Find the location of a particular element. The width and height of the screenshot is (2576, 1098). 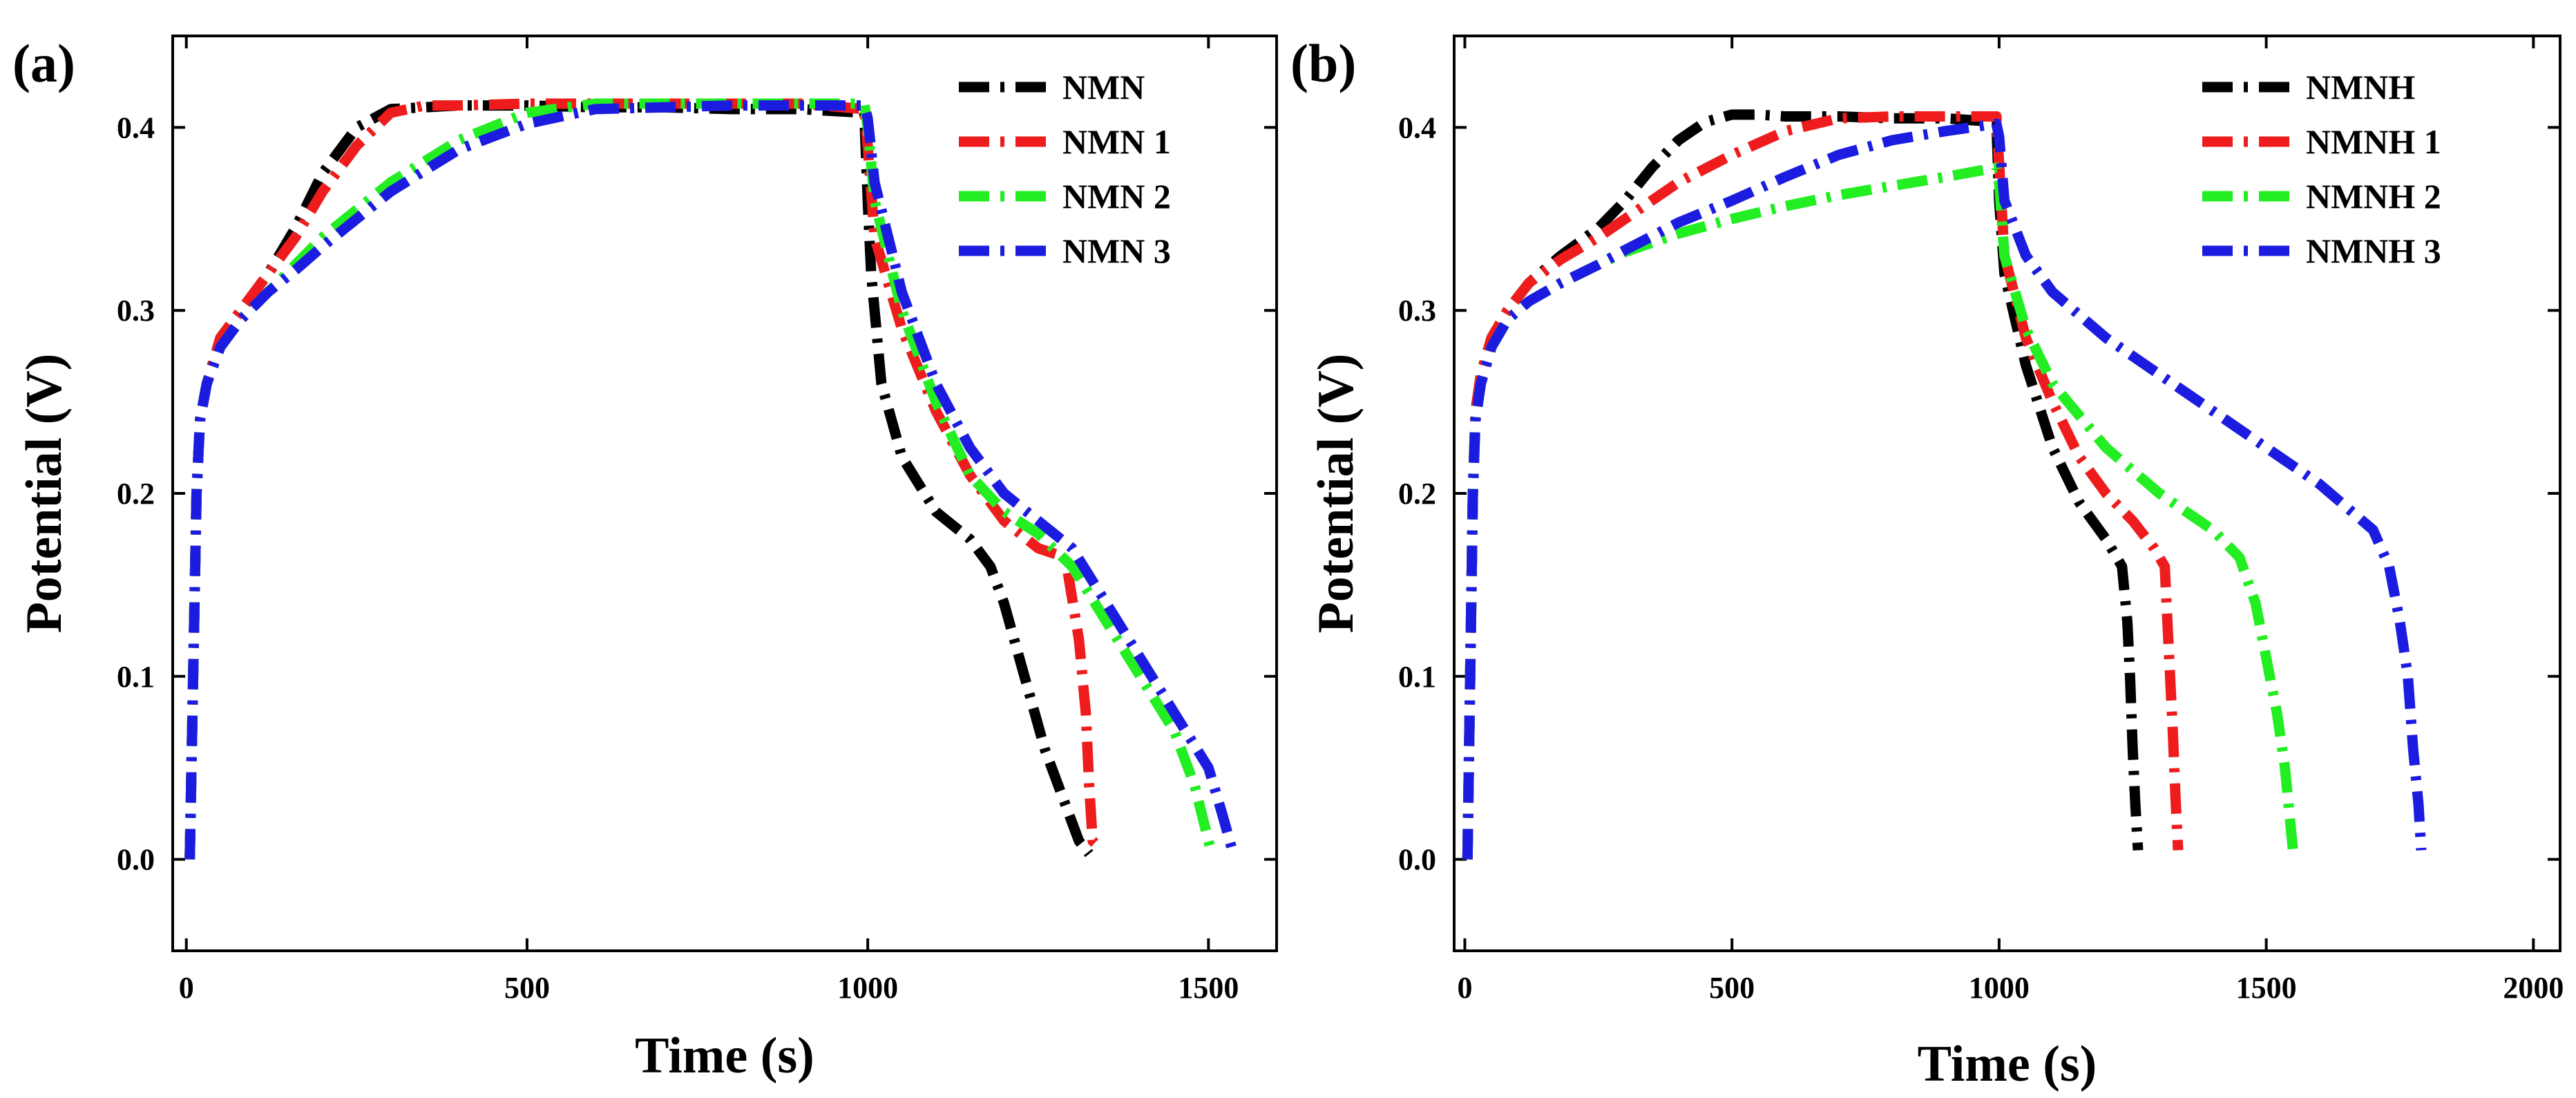

legend-label: NMN 2 is located at coordinates (1116, 196).